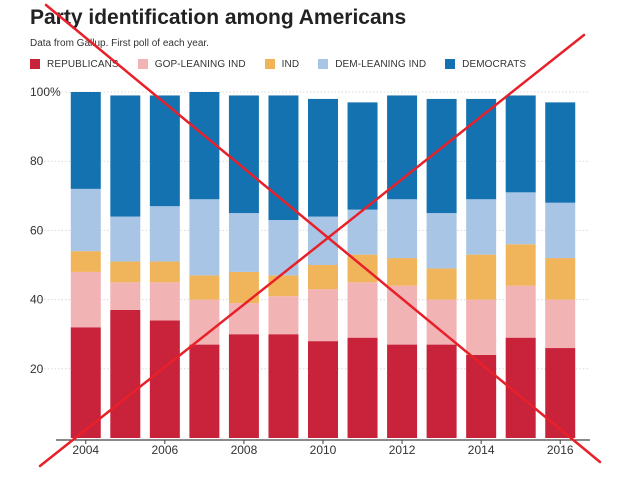  Describe the element at coordinates (37, 161) in the screenshot. I see `y-tick-label: 80` at that location.